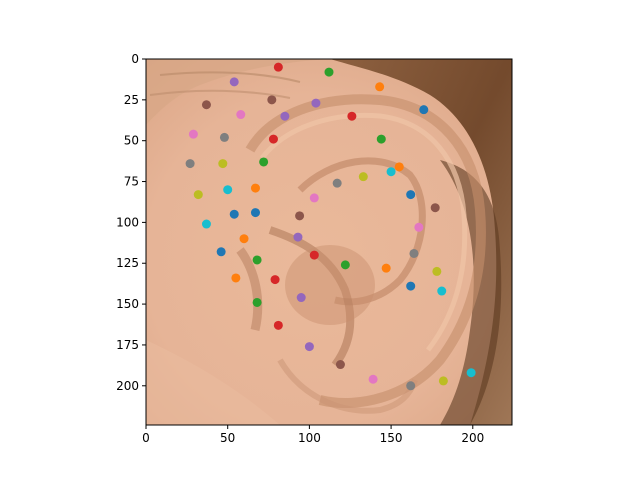 The width and height of the screenshot is (640, 480). What do you see at coordinates (131, 141) in the screenshot?
I see `y-tick-label: 50` at bounding box center [131, 141].